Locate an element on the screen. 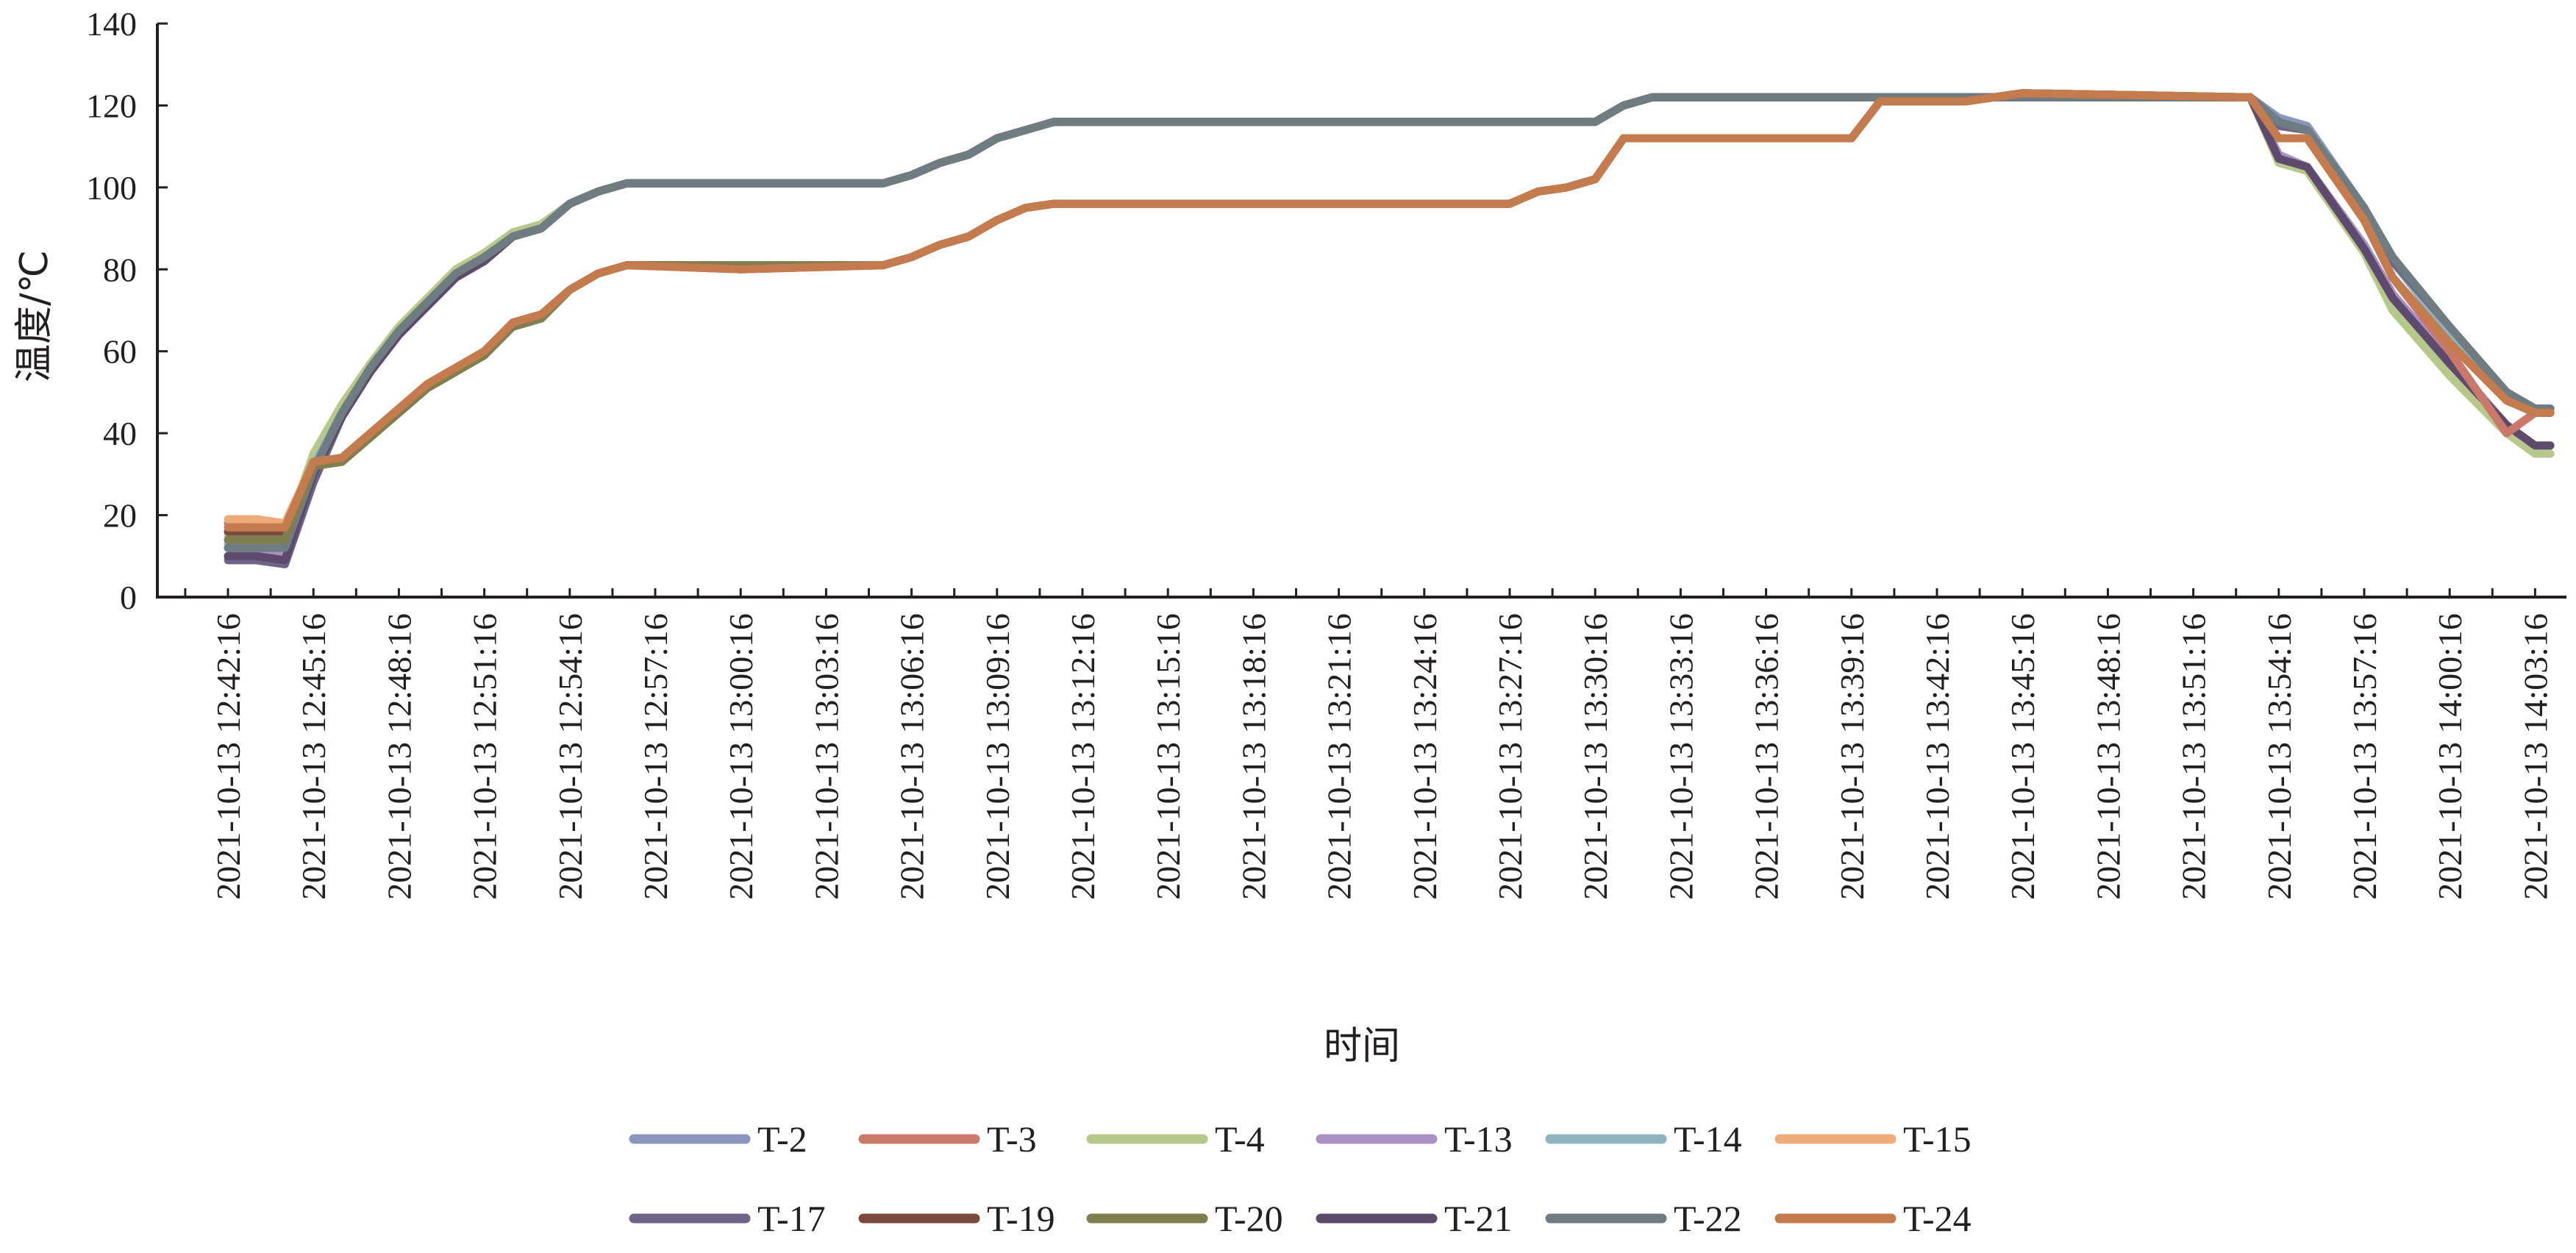  y-tick-label: 80 is located at coordinates (120, 270).